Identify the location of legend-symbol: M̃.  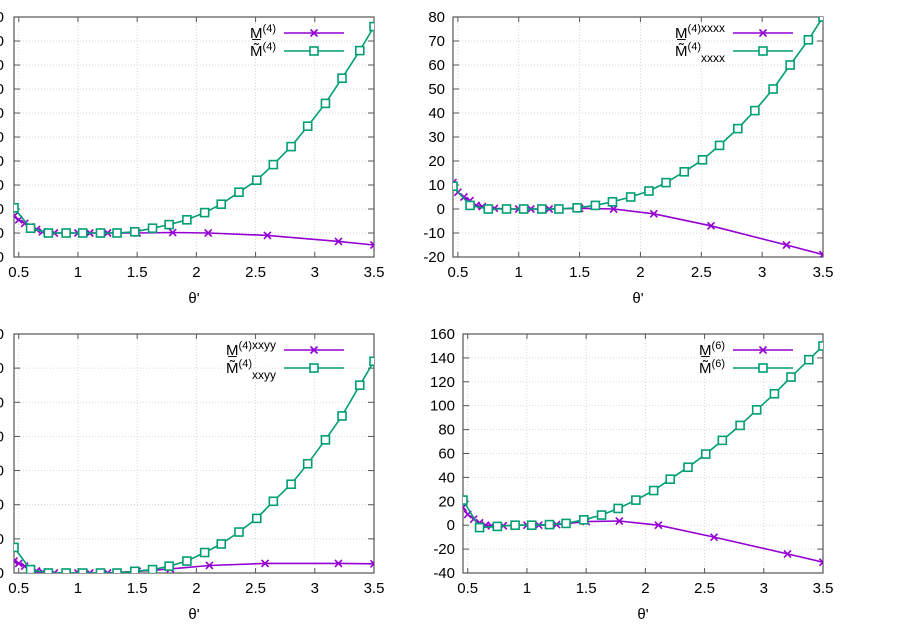
(256, 51).